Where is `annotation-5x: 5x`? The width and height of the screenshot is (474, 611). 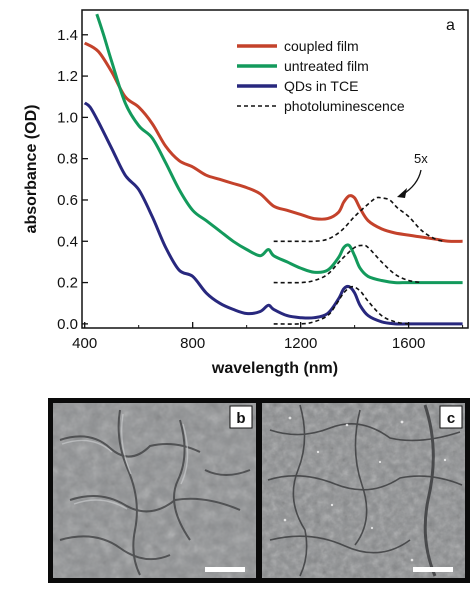
annotation-5x: 5x is located at coordinates (421, 158).